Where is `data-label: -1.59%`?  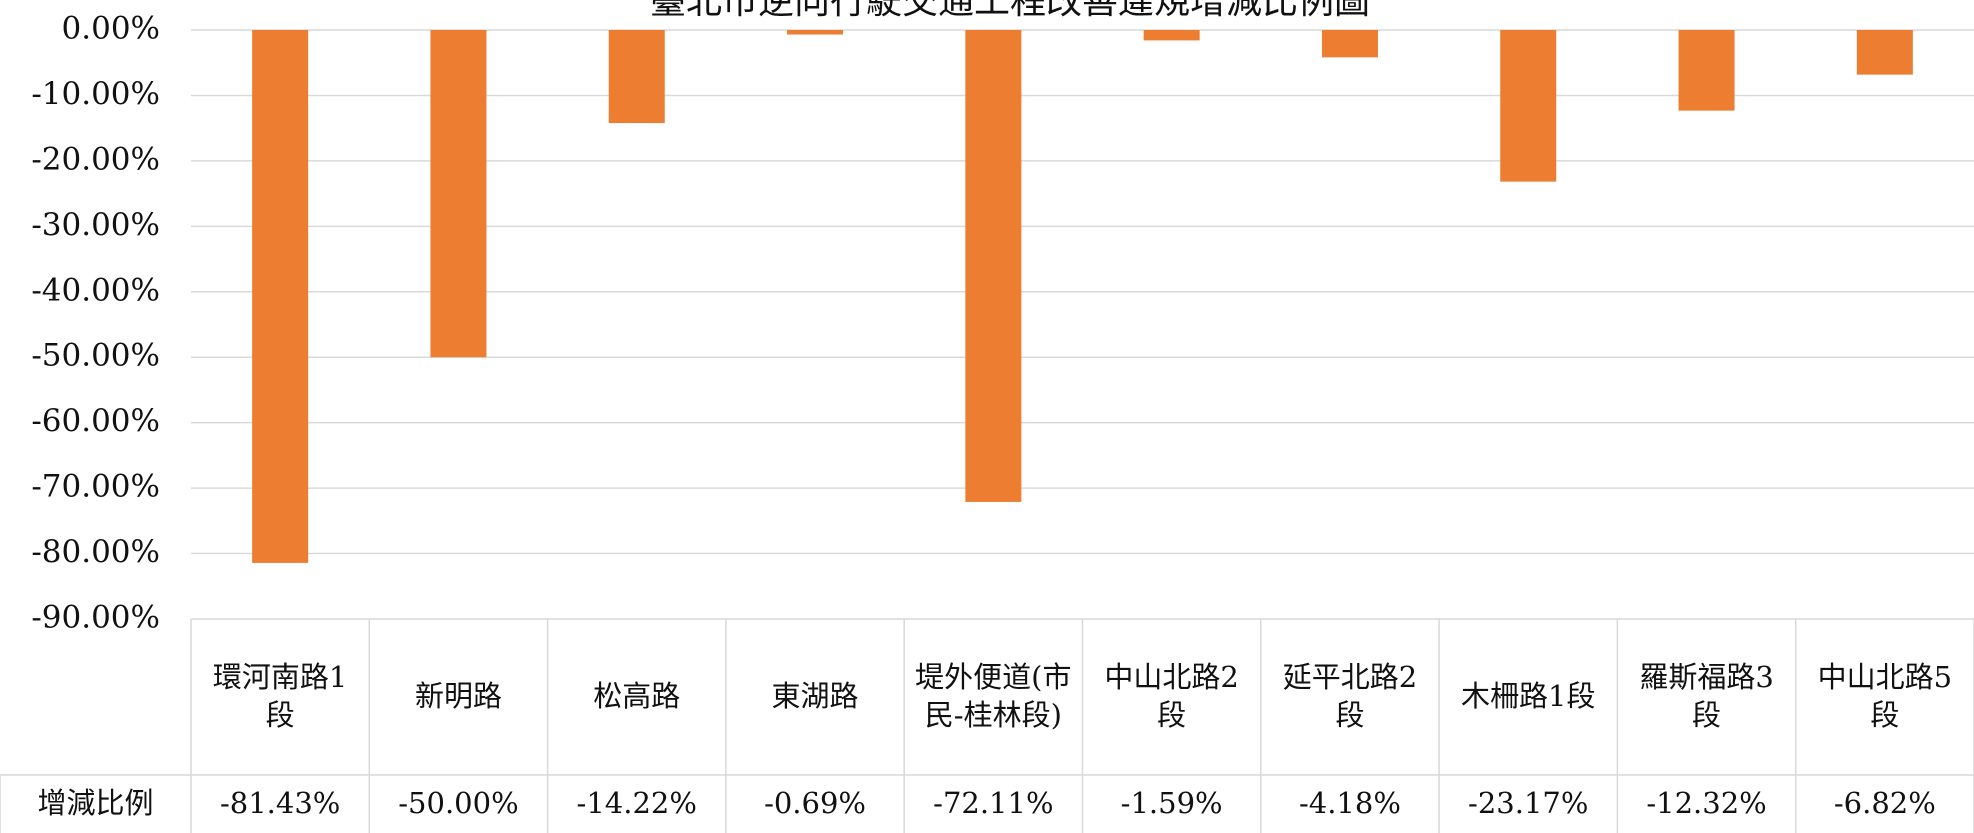
data-label: -1.59% is located at coordinates (1171, 803).